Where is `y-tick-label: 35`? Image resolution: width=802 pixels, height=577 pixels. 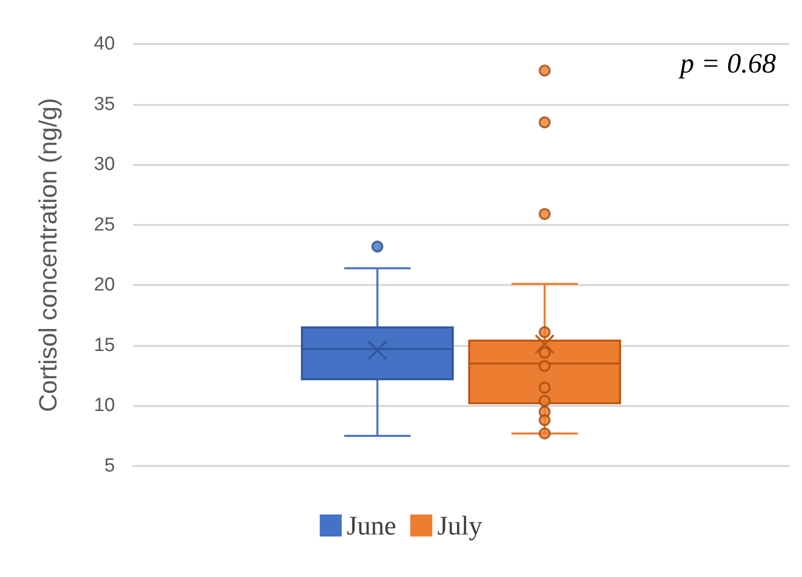 y-tick-label: 35 is located at coordinates (104, 104).